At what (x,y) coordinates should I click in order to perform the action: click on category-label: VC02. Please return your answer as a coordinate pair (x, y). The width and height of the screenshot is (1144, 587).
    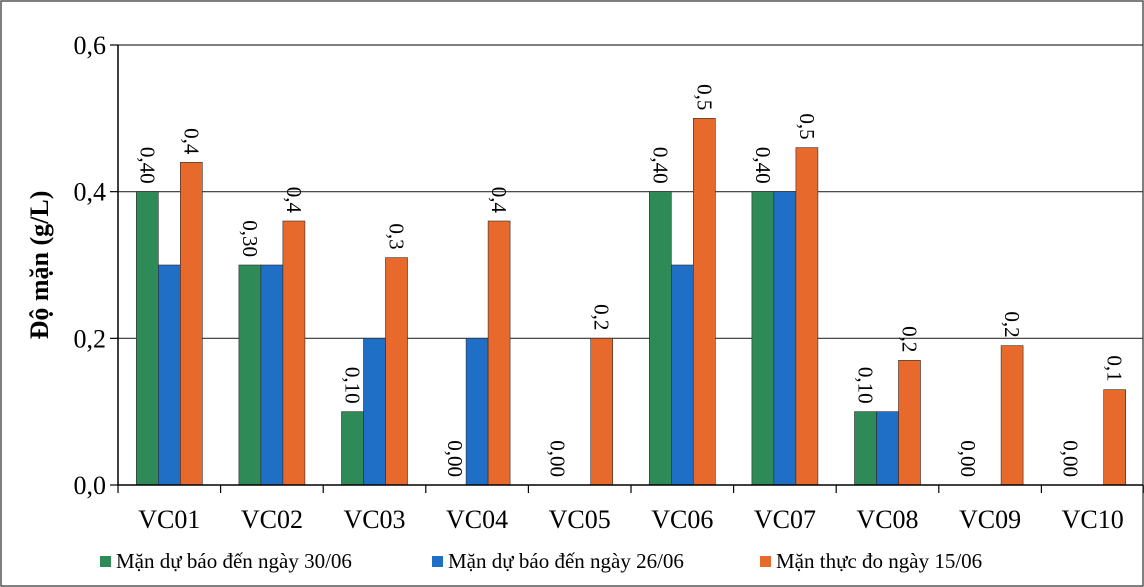
    Looking at the image, I should click on (272, 519).